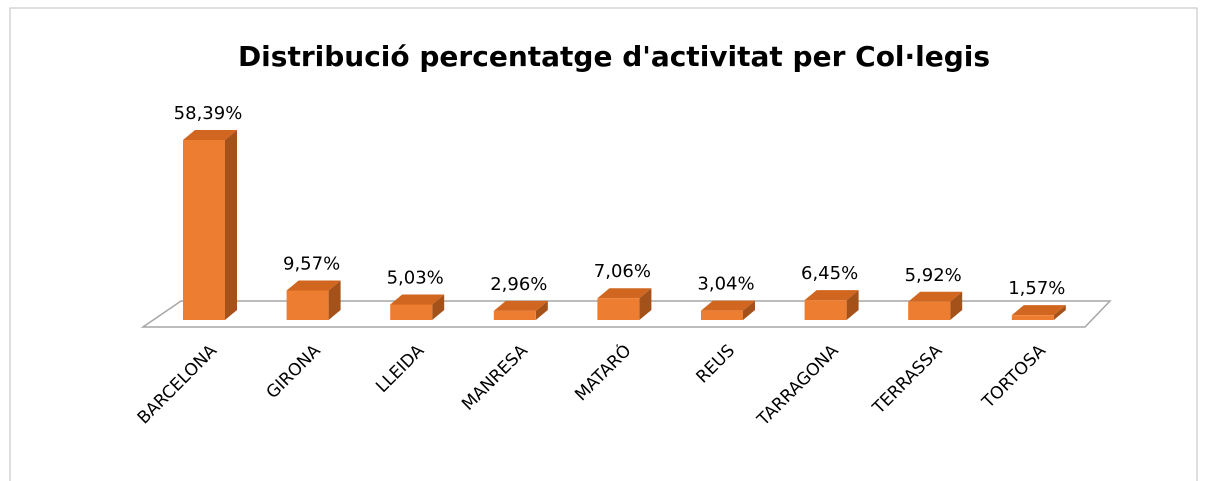 Image resolution: width=1207 pixels, height=481 pixels. Describe the element at coordinates (1036, 288) in the screenshot. I see `data-label: 1,57%` at that location.